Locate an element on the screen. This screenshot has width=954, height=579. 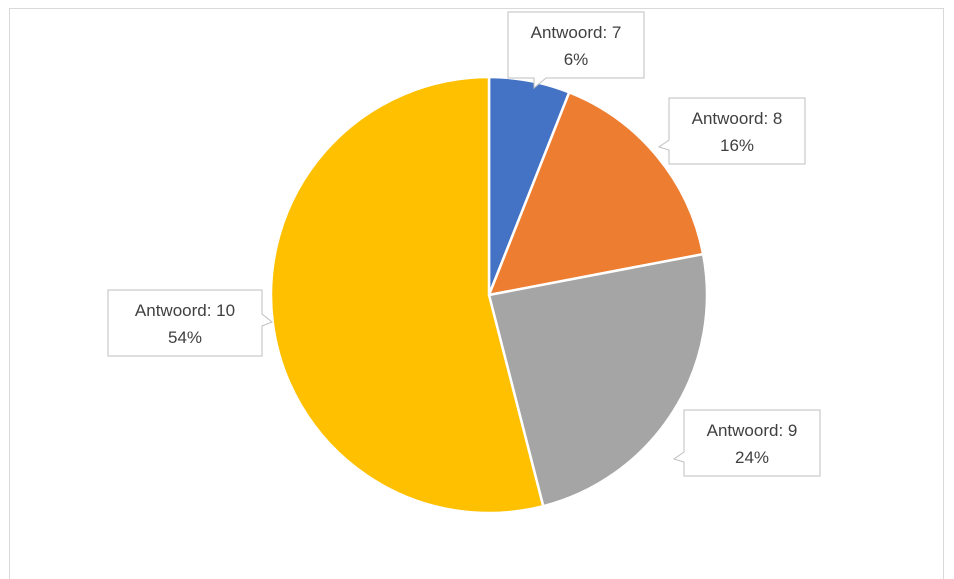
slice-percent-label: 54% is located at coordinates (185, 337).